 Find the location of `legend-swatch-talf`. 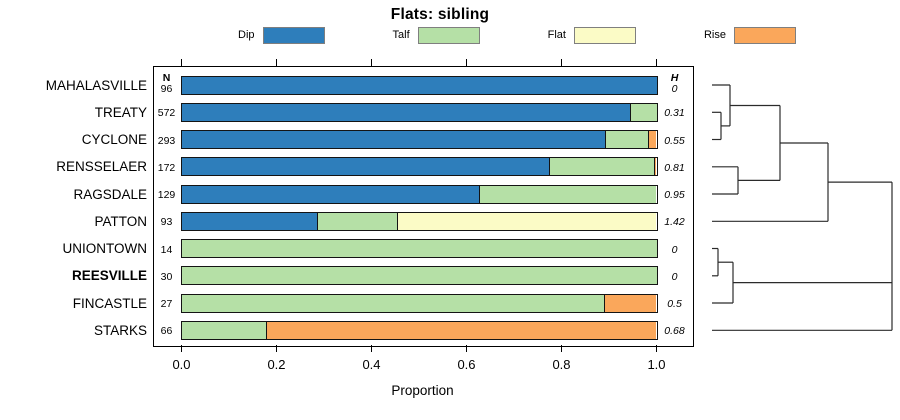

legend-swatch-talf is located at coordinates (448, 35).